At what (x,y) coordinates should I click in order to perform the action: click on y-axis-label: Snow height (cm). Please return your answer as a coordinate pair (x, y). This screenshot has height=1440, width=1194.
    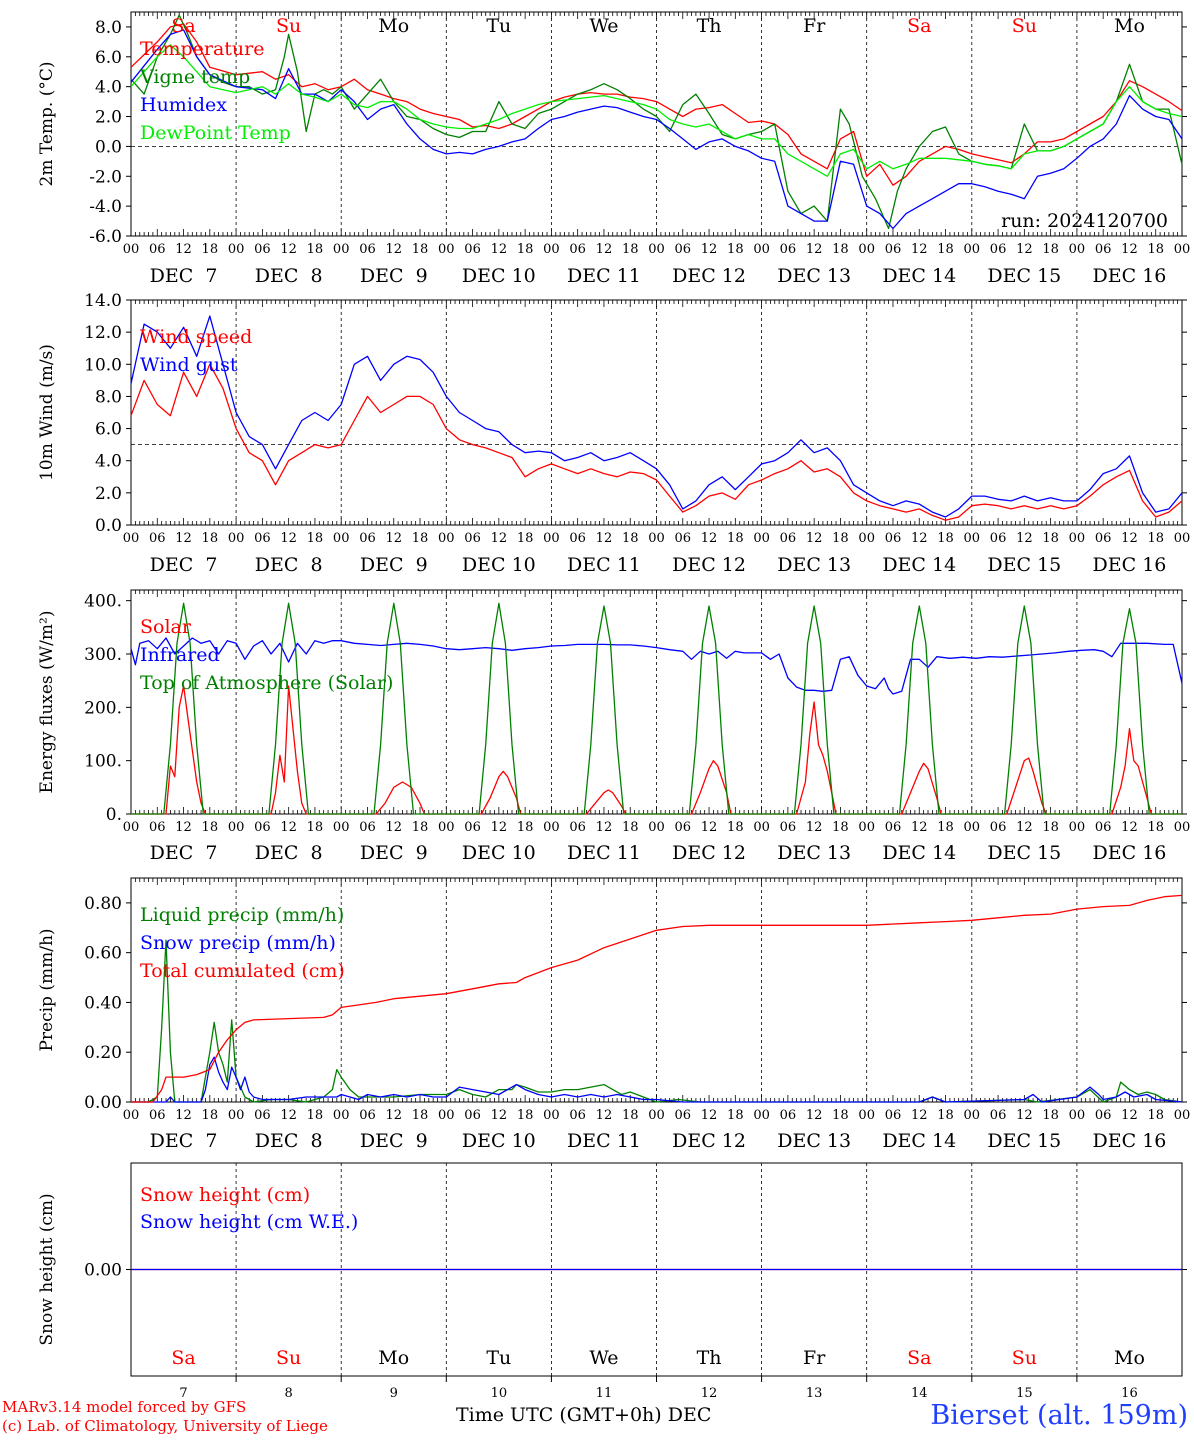
    Looking at the image, I should click on (47, 1269).